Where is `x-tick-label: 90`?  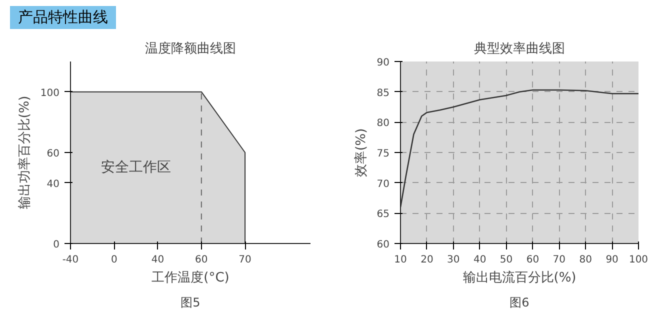
x-tick-label: 90 is located at coordinates (612, 260).